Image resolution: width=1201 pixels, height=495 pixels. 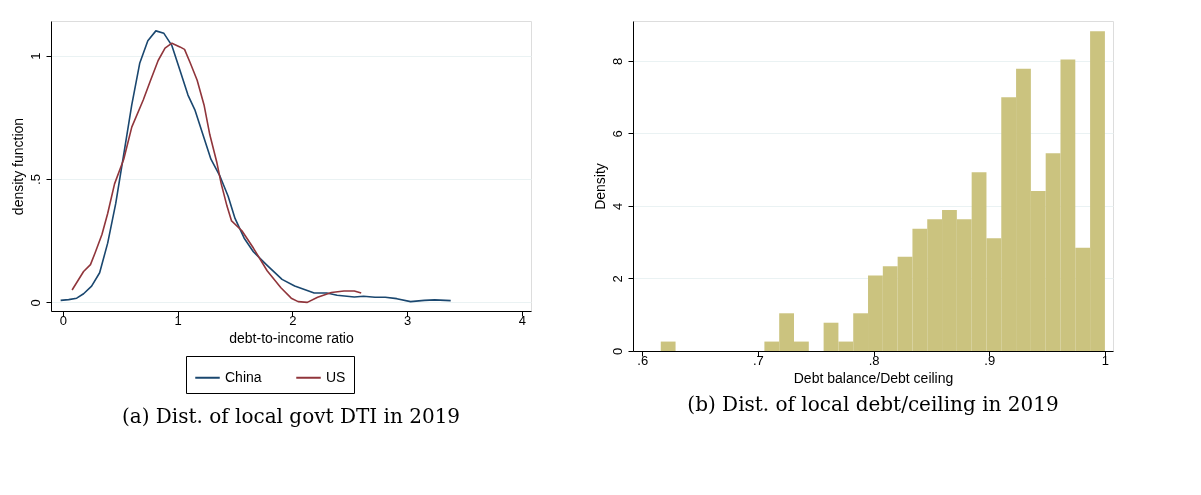 What do you see at coordinates (617, 61) in the screenshot?
I see `y-tick-label: 8` at bounding box center [617, 61].